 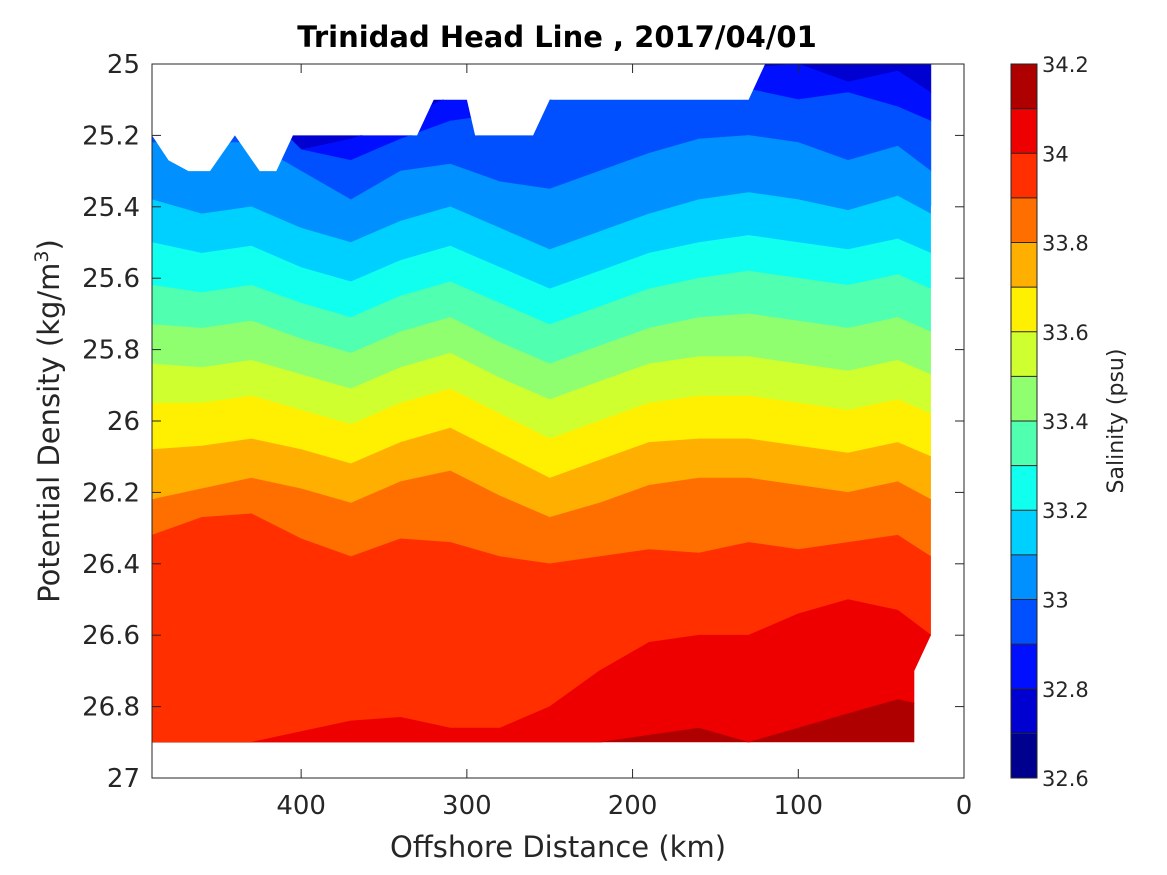 What do you see at coordinates (964, 806) in the screenshot?
I see `x-tick-label: 0` at bounding box center [964, 806].